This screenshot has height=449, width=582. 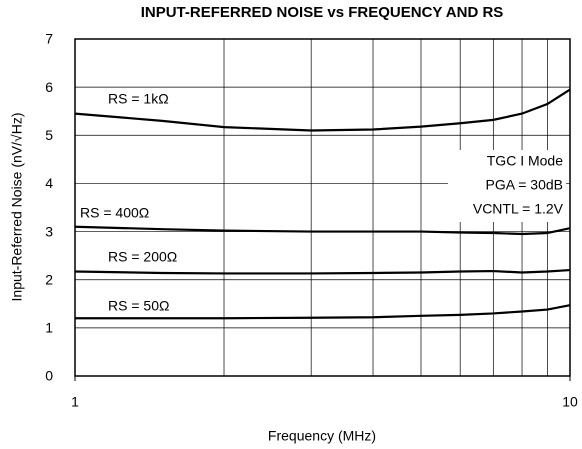 What do you see at coordinates (138, 306) in the screenshot?
I see `series-label: RS = 50Ω` at bounding box center [138, 306].